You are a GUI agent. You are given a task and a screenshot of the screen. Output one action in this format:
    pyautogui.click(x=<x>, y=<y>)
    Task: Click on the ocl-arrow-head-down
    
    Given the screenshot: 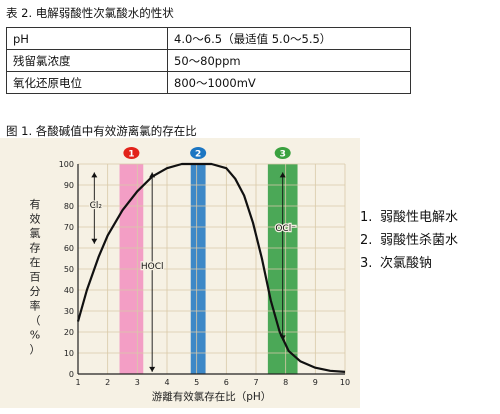 What is the action you would take?
    pyautogui.click(x=282, y=338)
    